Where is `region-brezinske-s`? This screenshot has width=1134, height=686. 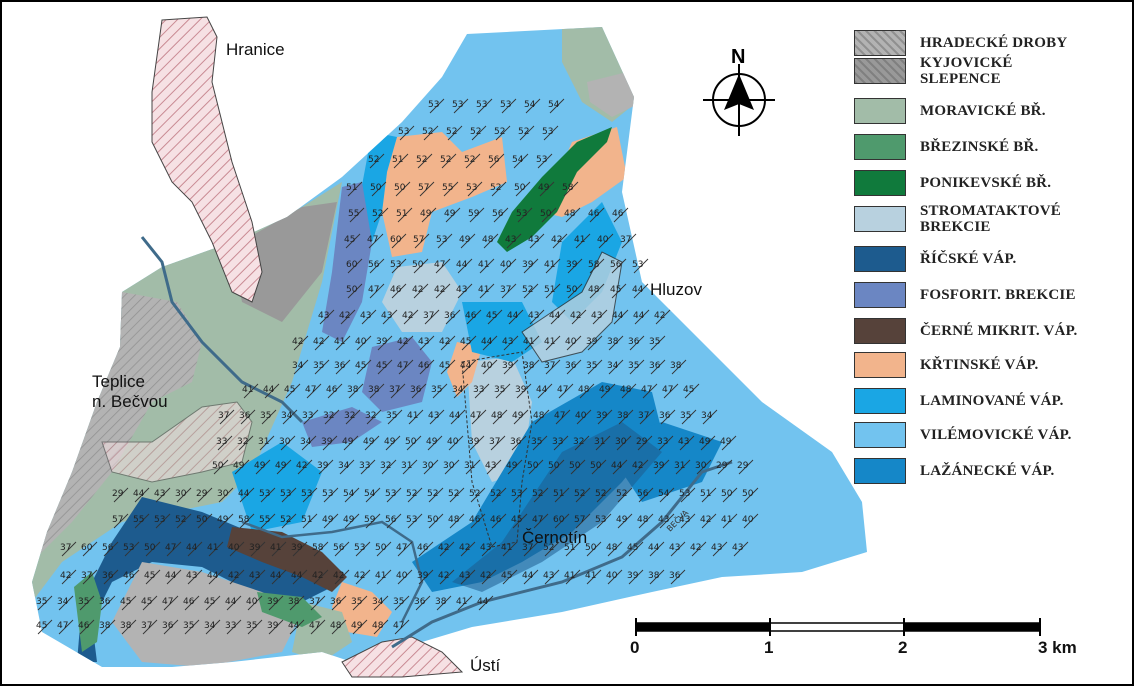 region-brezinske-s is located at coordinates (289, 609).